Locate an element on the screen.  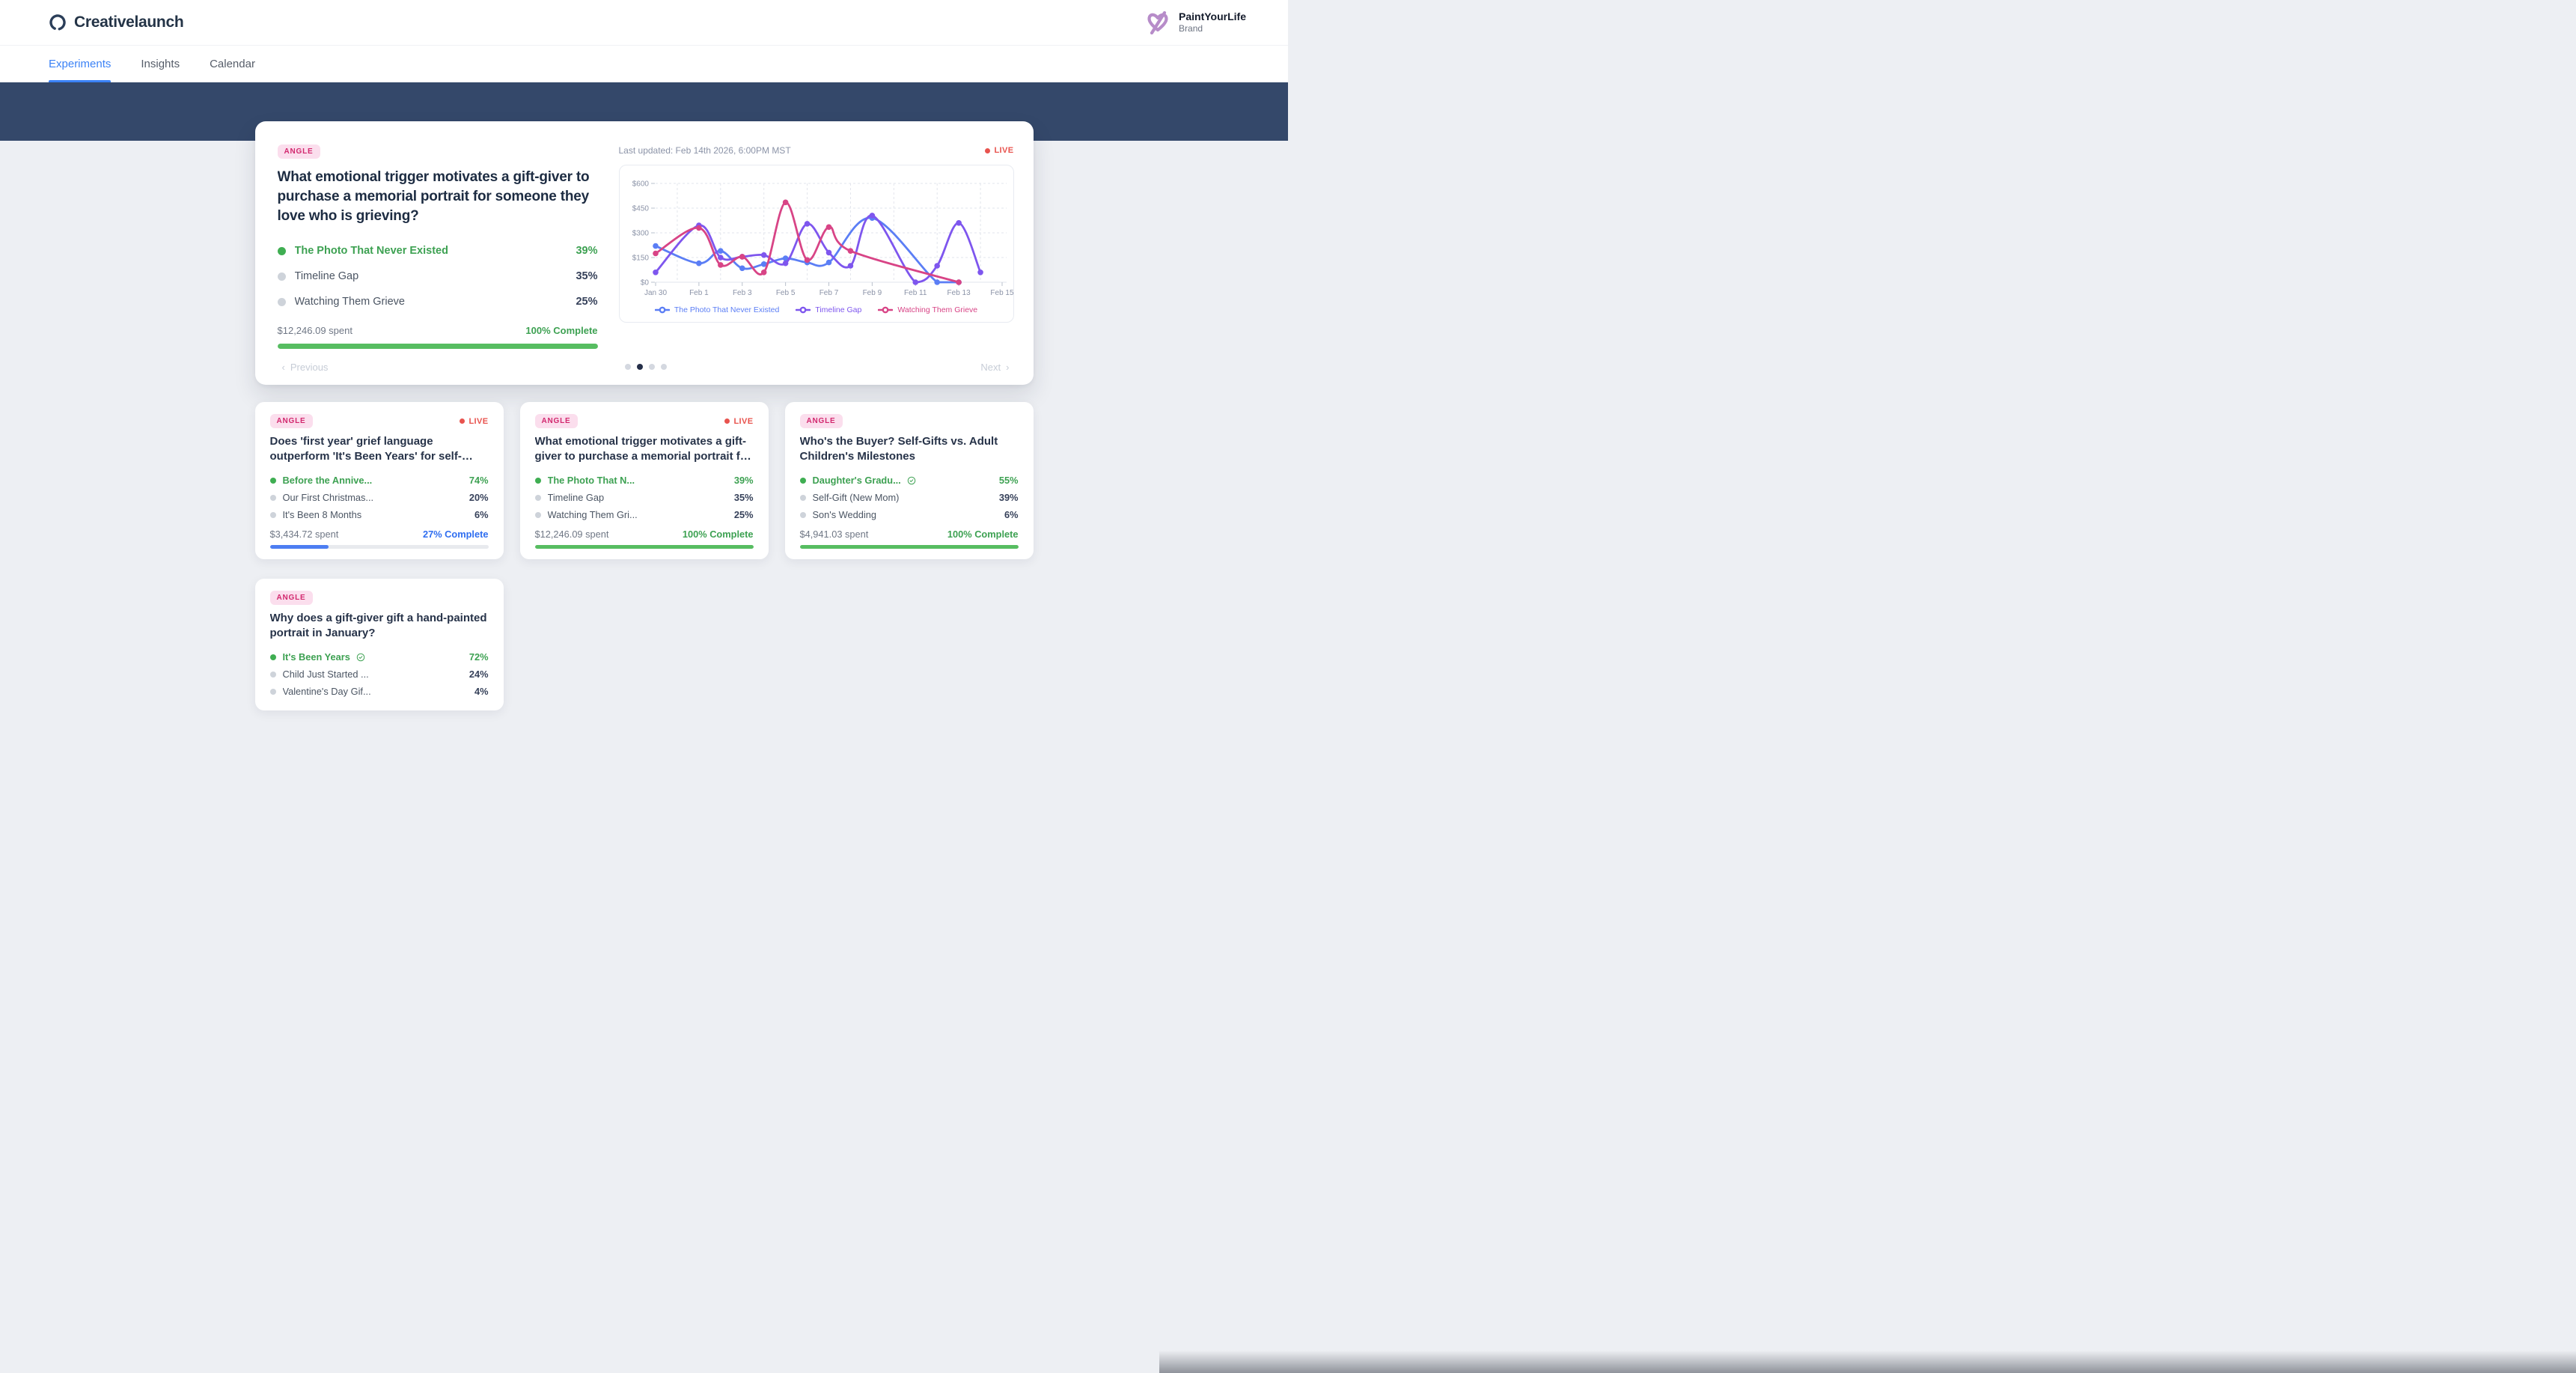
svg-text: Feb 3 is located at coordinates (741, 293).